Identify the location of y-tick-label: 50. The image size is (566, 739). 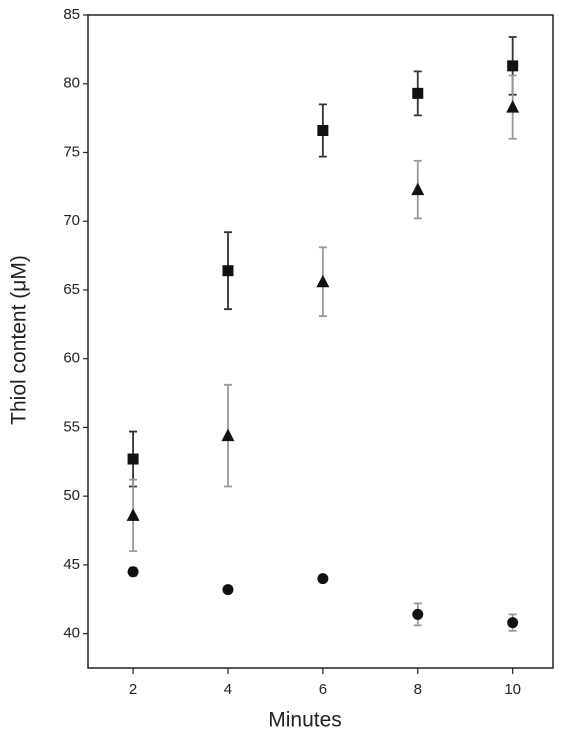
(71, 495).